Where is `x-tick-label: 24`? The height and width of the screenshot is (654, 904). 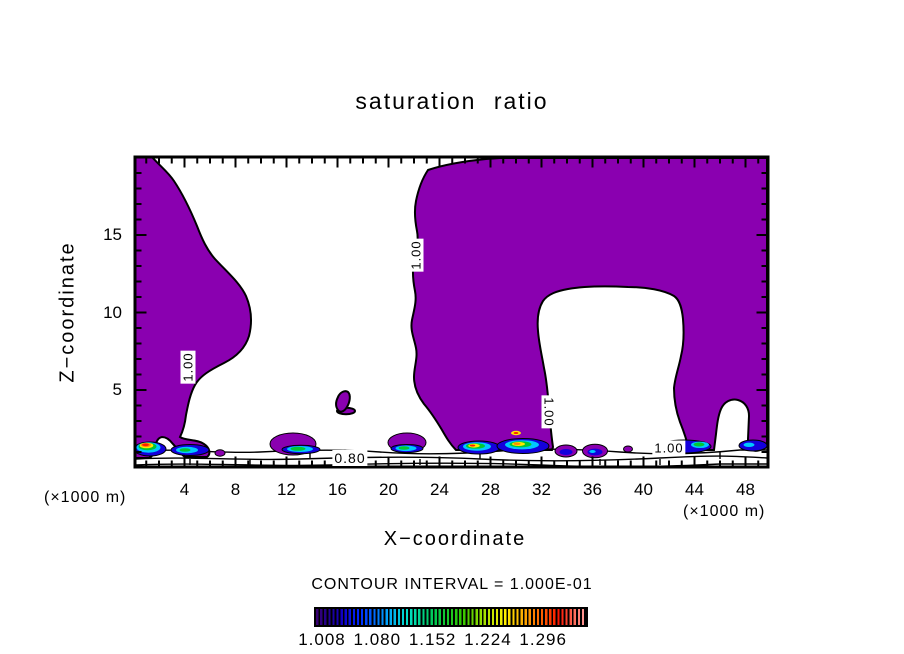 x-tick-label: 24 is located at coordinates (439, 489).